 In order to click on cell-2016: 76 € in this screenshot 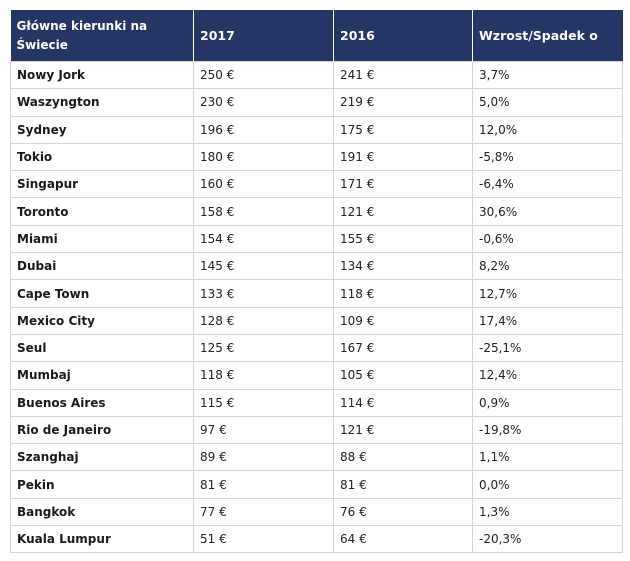, I will do `click(403, 512)`.